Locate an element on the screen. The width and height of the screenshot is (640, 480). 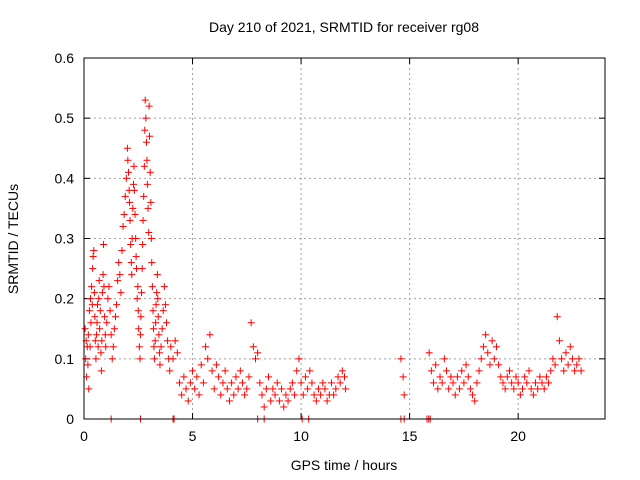
y-tick-label: 0.6 is located at coordinates (65, 58).